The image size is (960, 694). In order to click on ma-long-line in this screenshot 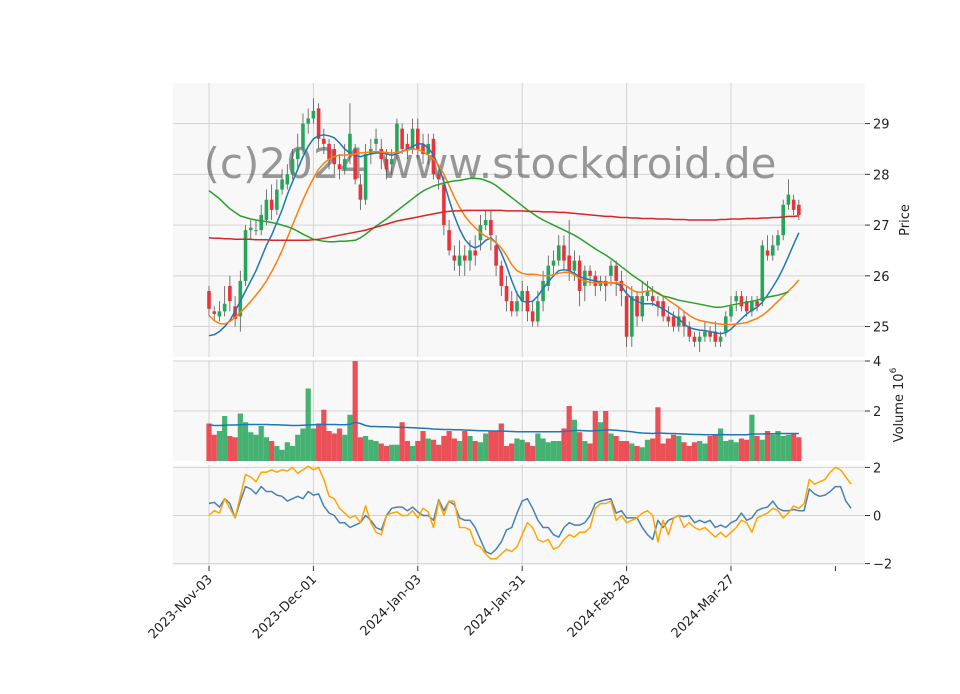, I will do `click(503, 225)`.